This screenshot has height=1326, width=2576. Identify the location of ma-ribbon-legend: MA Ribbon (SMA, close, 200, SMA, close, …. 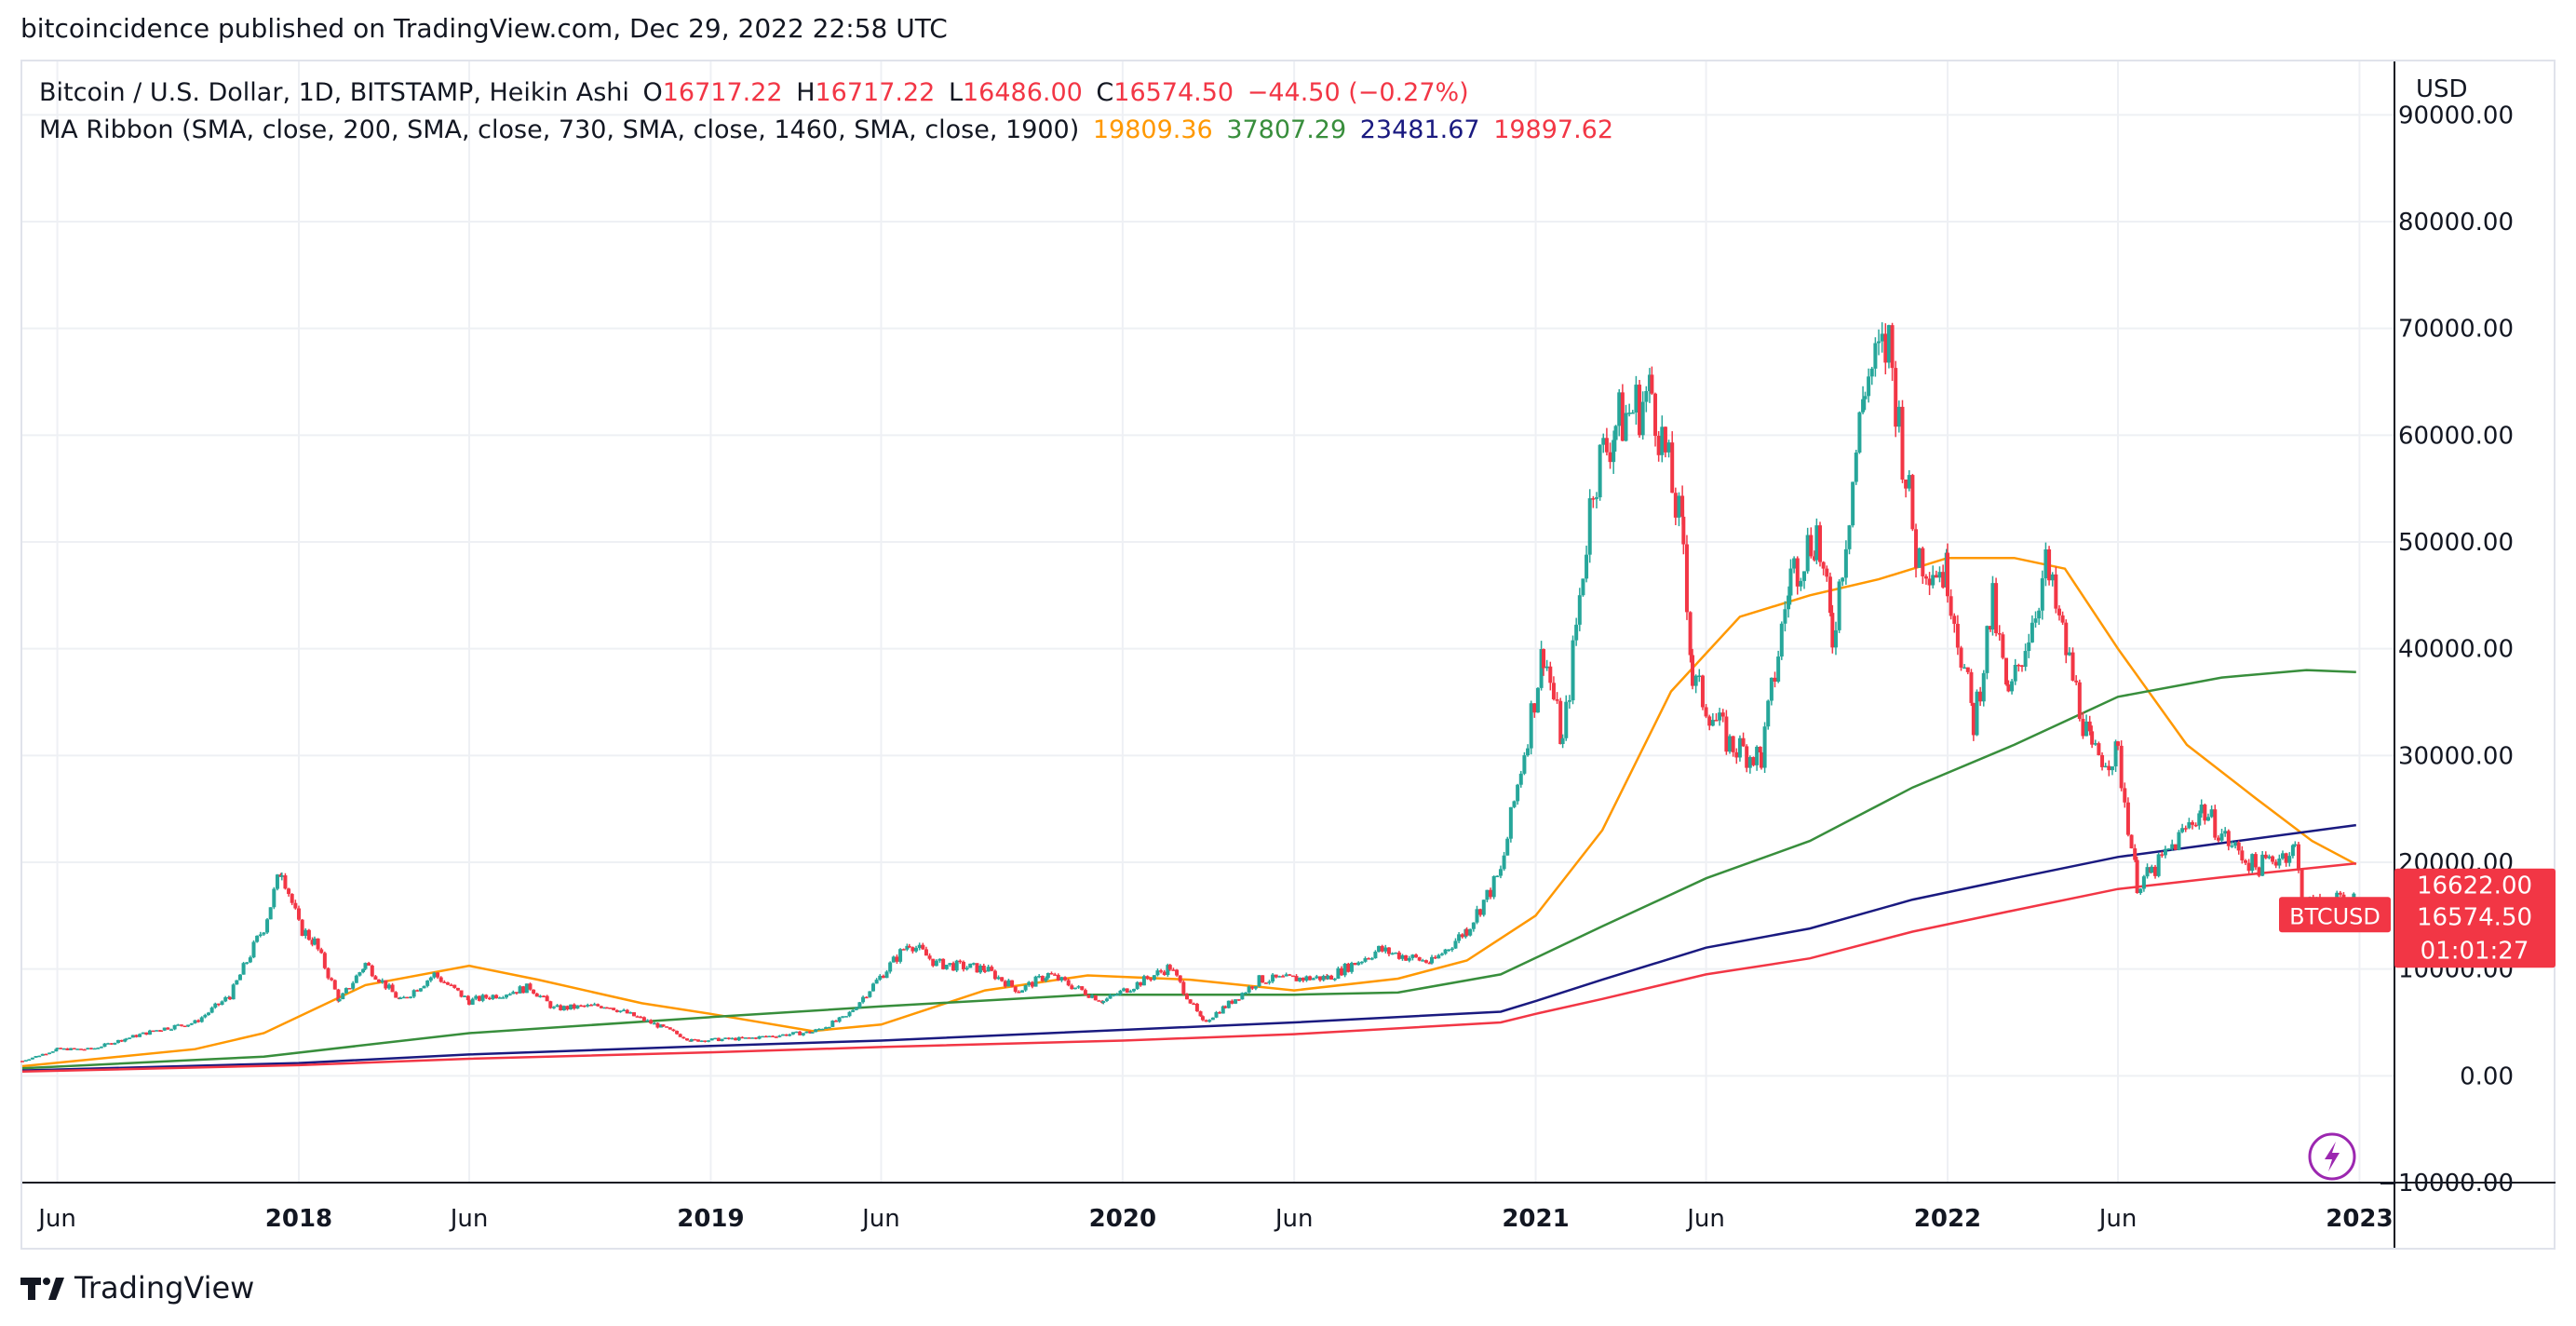
(829, 129).